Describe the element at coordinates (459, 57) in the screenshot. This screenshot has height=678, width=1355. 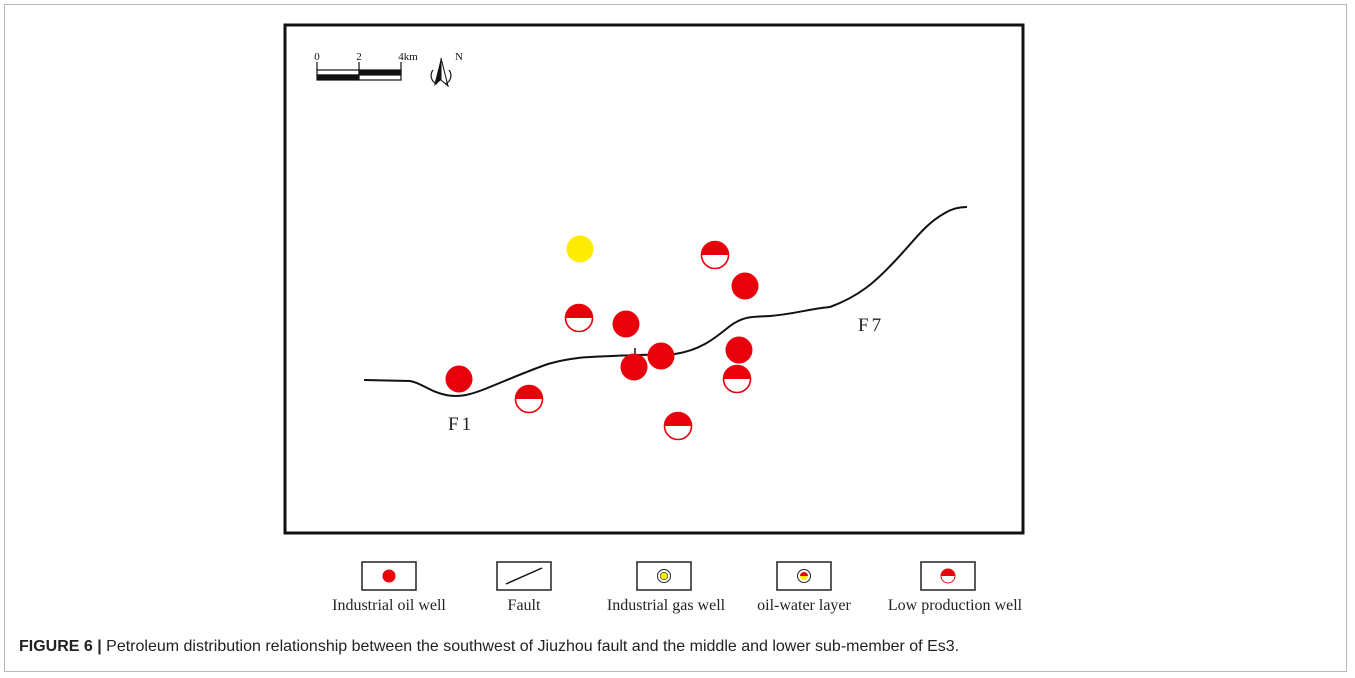
I see `north-label: N` at that location.